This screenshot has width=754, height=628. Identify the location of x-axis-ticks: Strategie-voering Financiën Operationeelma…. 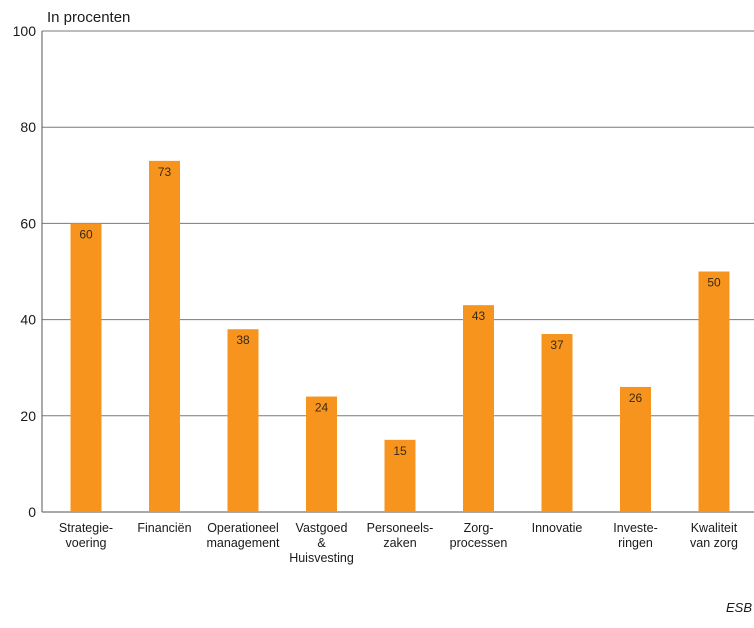
(398, 543).